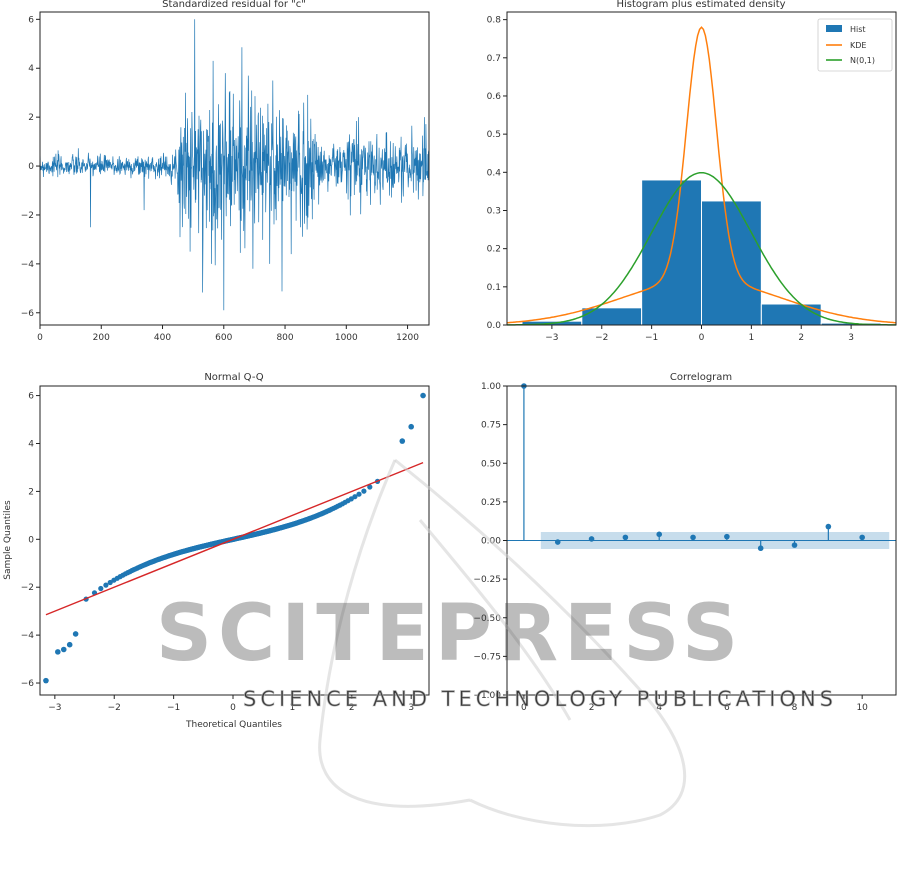  I want to click on y-tick-label: −1.00, so click(487, 696).